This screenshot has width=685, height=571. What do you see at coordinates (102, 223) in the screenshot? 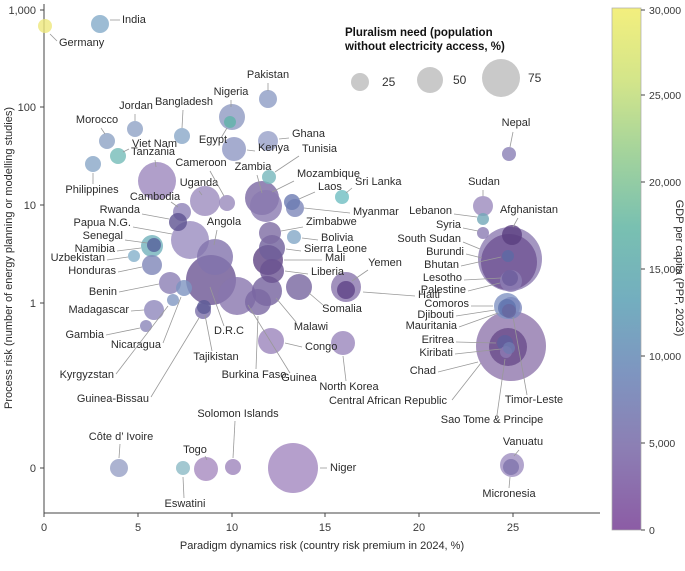
I see `country-label-papua-n-g-: Papua N.G.` at bounding box center [102, 223].